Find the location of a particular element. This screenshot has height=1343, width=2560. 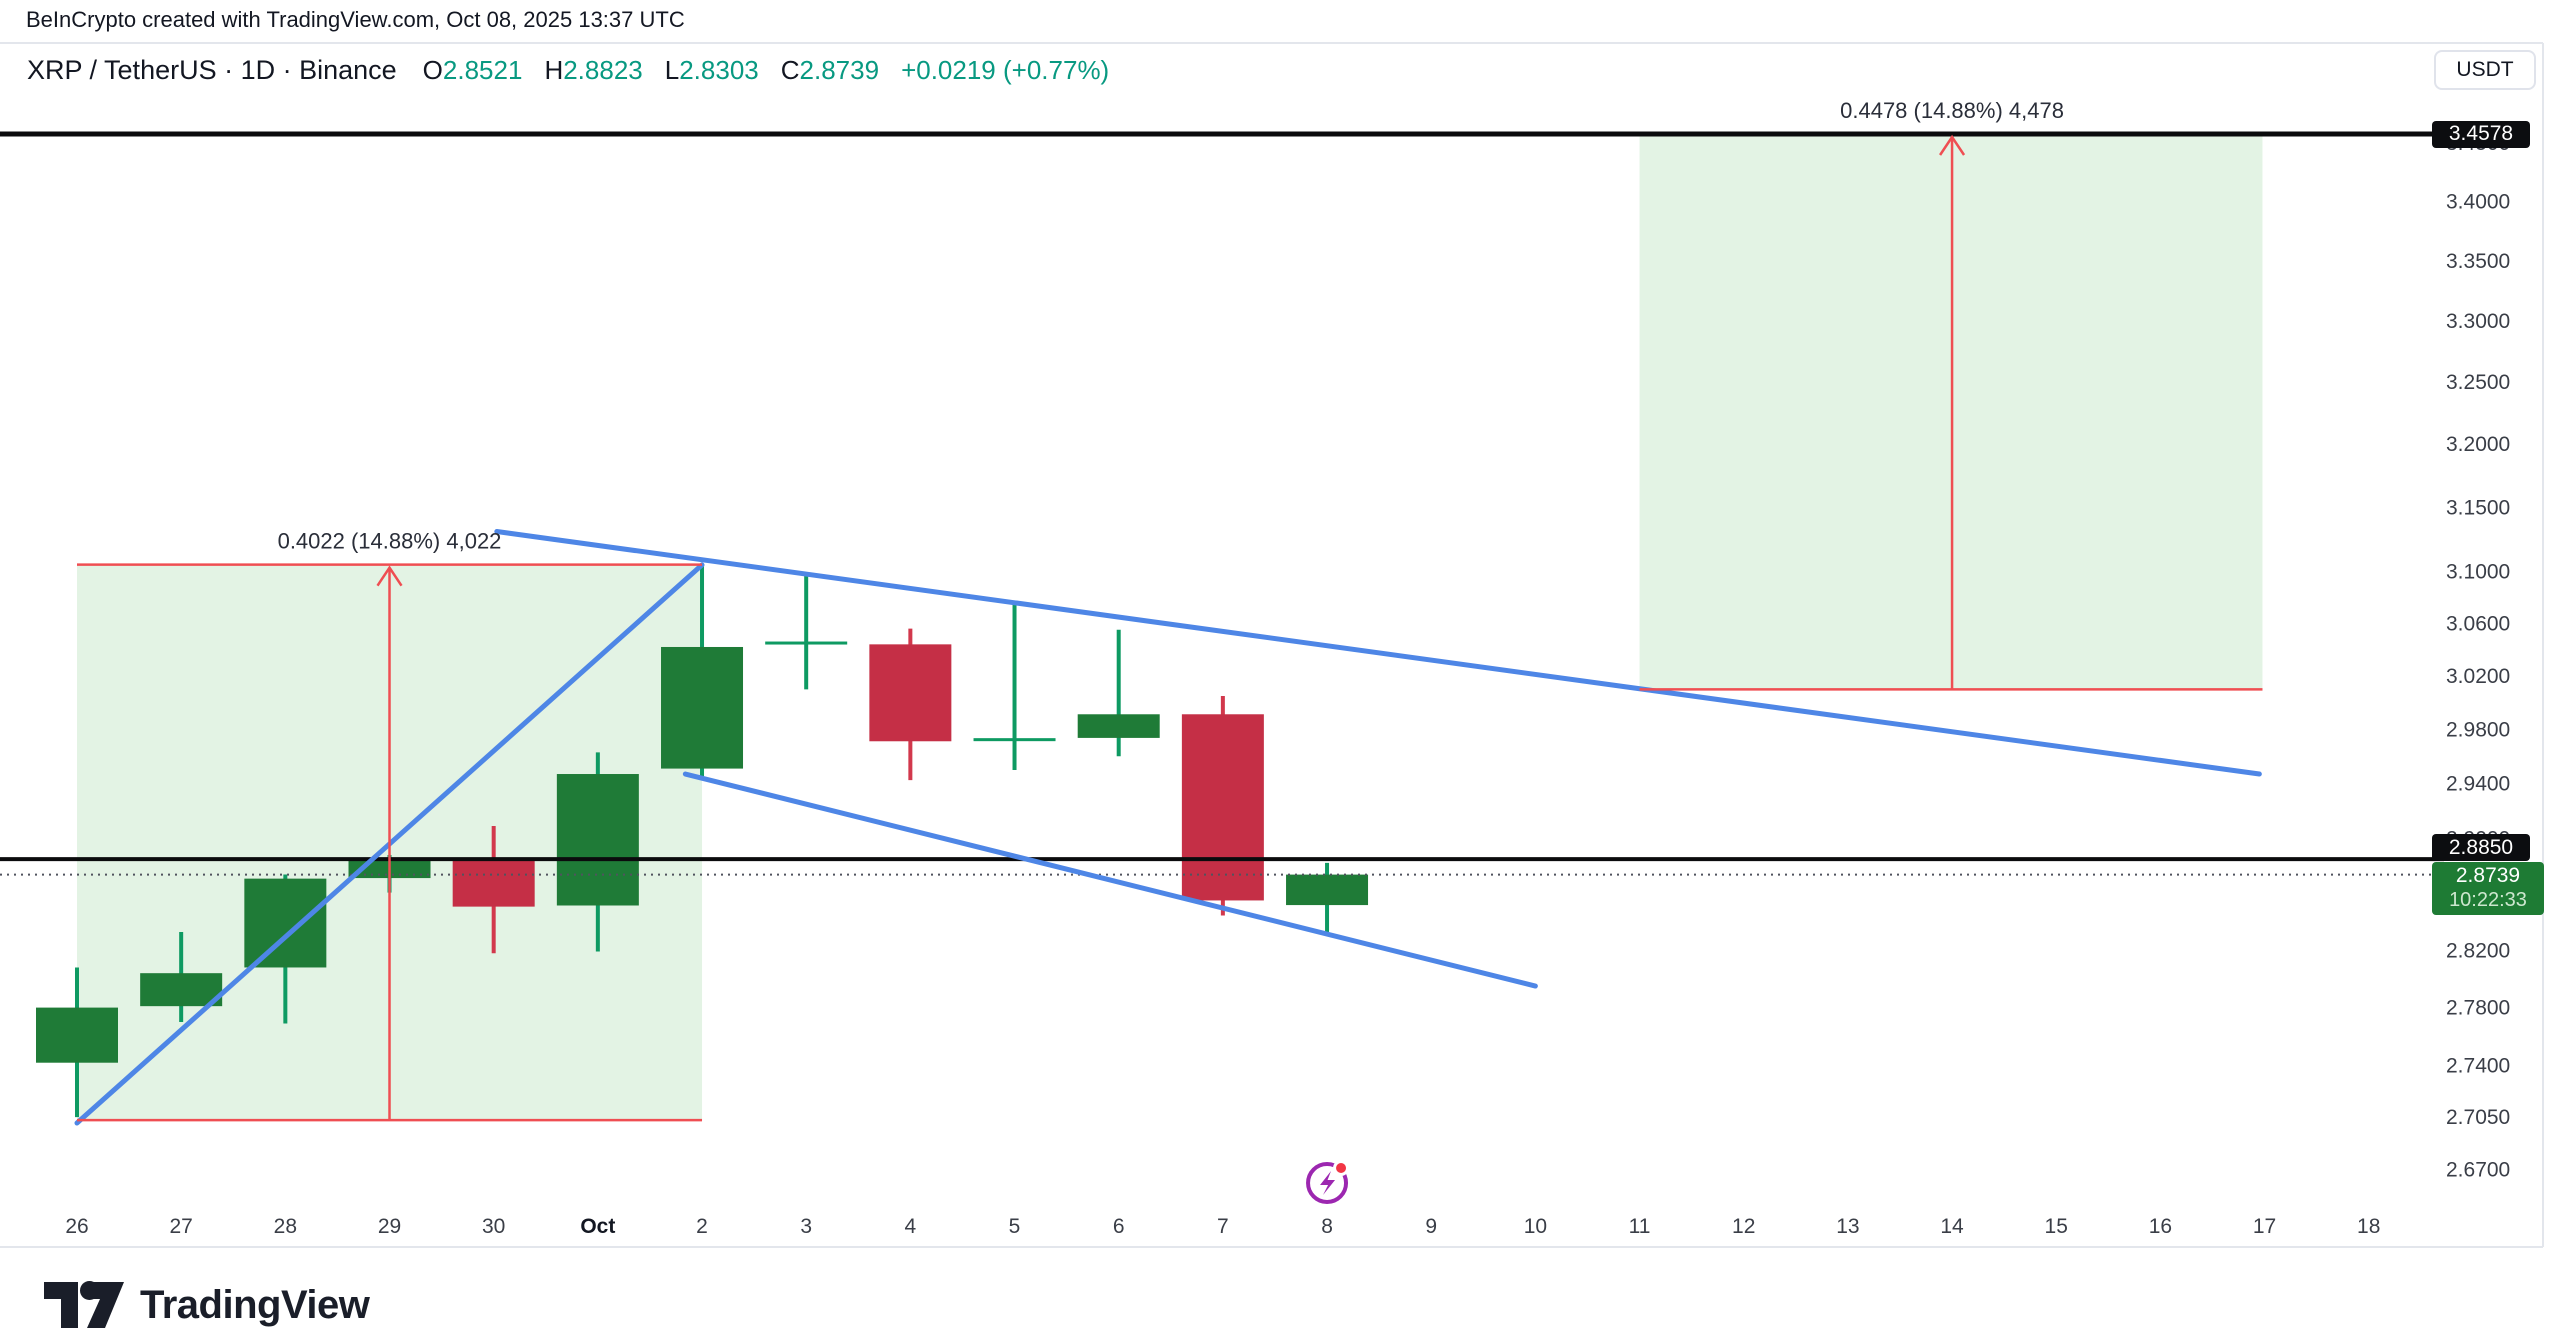

x-axis-tick: 28 is located at coordinates (285, 1226).